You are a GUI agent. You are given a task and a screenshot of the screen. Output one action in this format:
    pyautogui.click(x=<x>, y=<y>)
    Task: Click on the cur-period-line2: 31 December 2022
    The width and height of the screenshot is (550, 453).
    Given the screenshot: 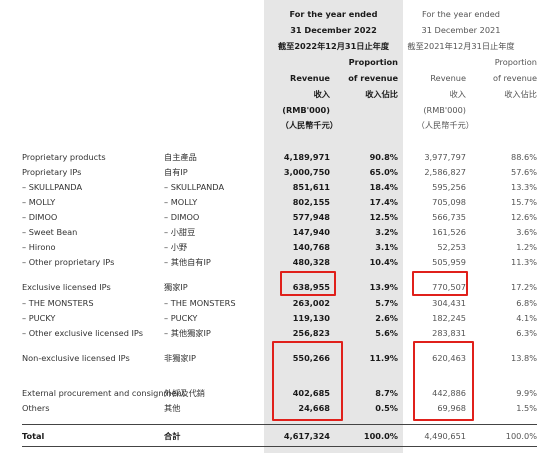 What is the action you would take?
    pyautogui.click(x=333, y=30)
    